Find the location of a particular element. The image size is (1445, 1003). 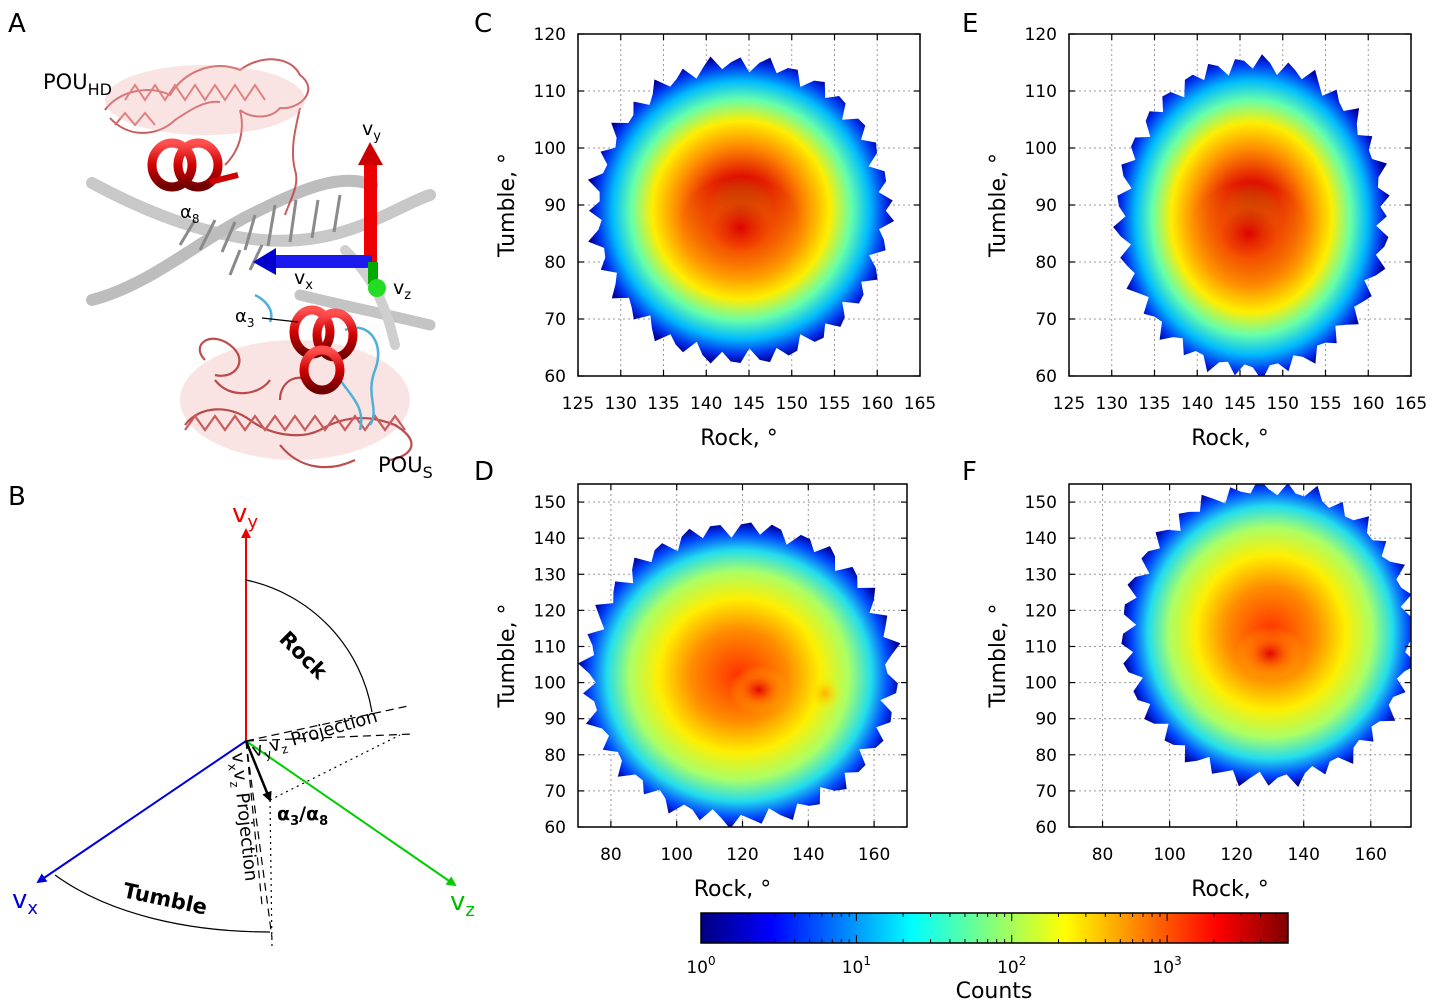

y-tick-label-f: 130 is located at coordinates (1041, 575).